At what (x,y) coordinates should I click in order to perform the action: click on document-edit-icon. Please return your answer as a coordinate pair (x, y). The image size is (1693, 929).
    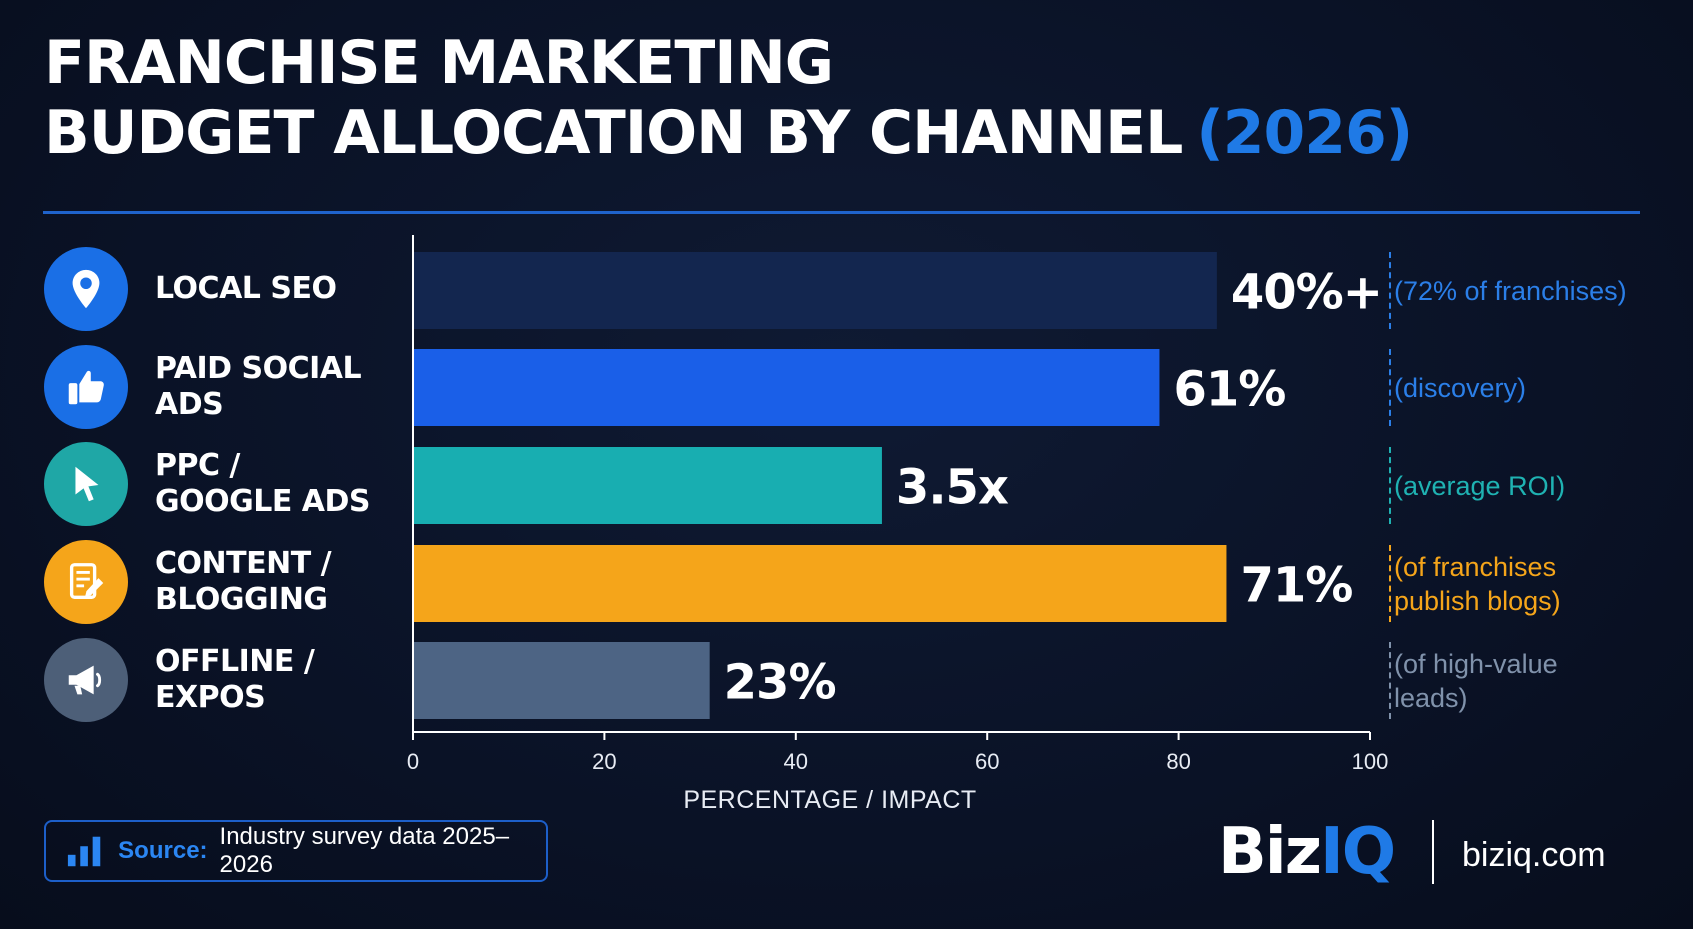
    Looking at the image, I should click on (86, 581).